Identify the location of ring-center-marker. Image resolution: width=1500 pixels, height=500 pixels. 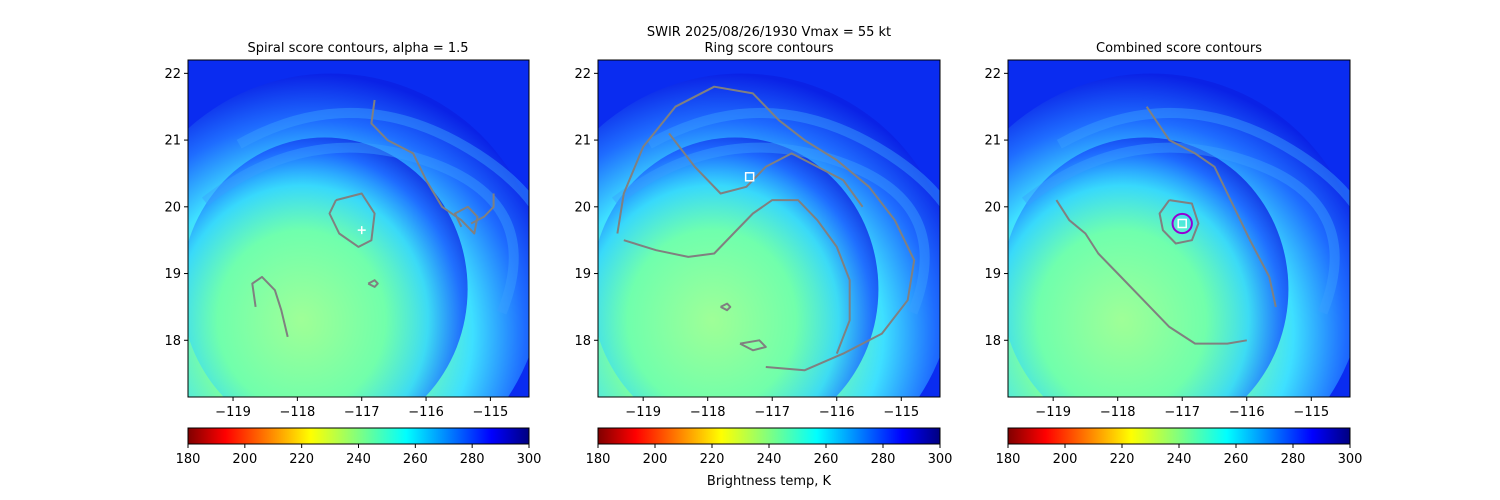
(1182, 223).